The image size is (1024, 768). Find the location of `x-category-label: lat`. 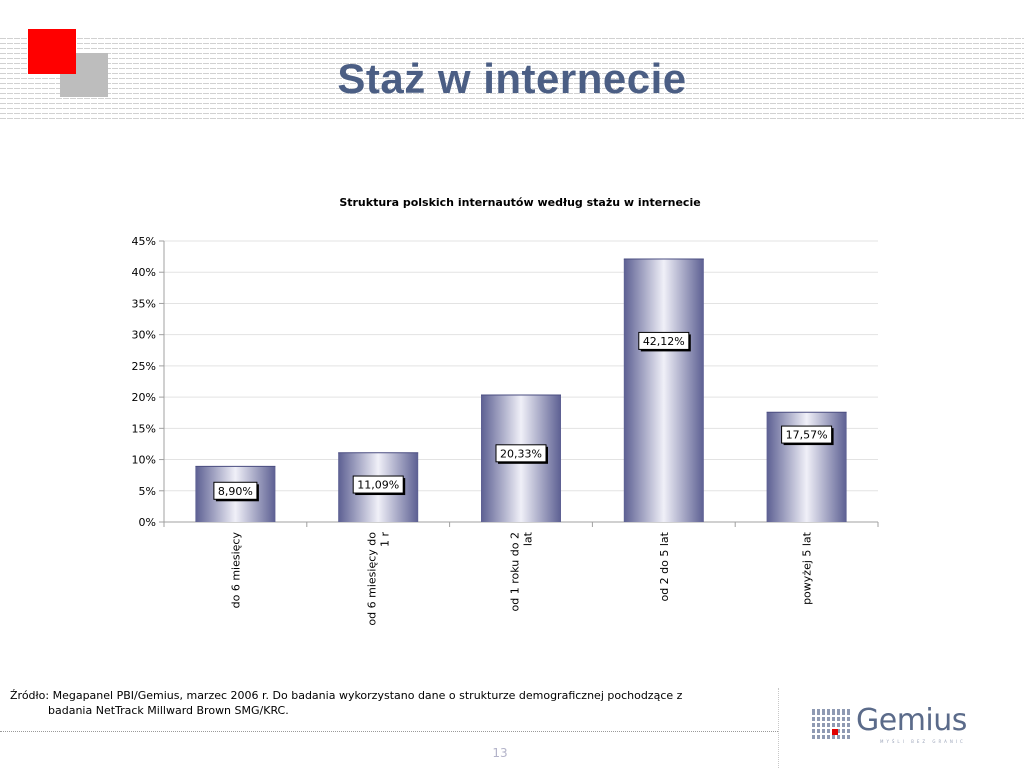

x-category-label: lat is located at coordinates (528, 538).